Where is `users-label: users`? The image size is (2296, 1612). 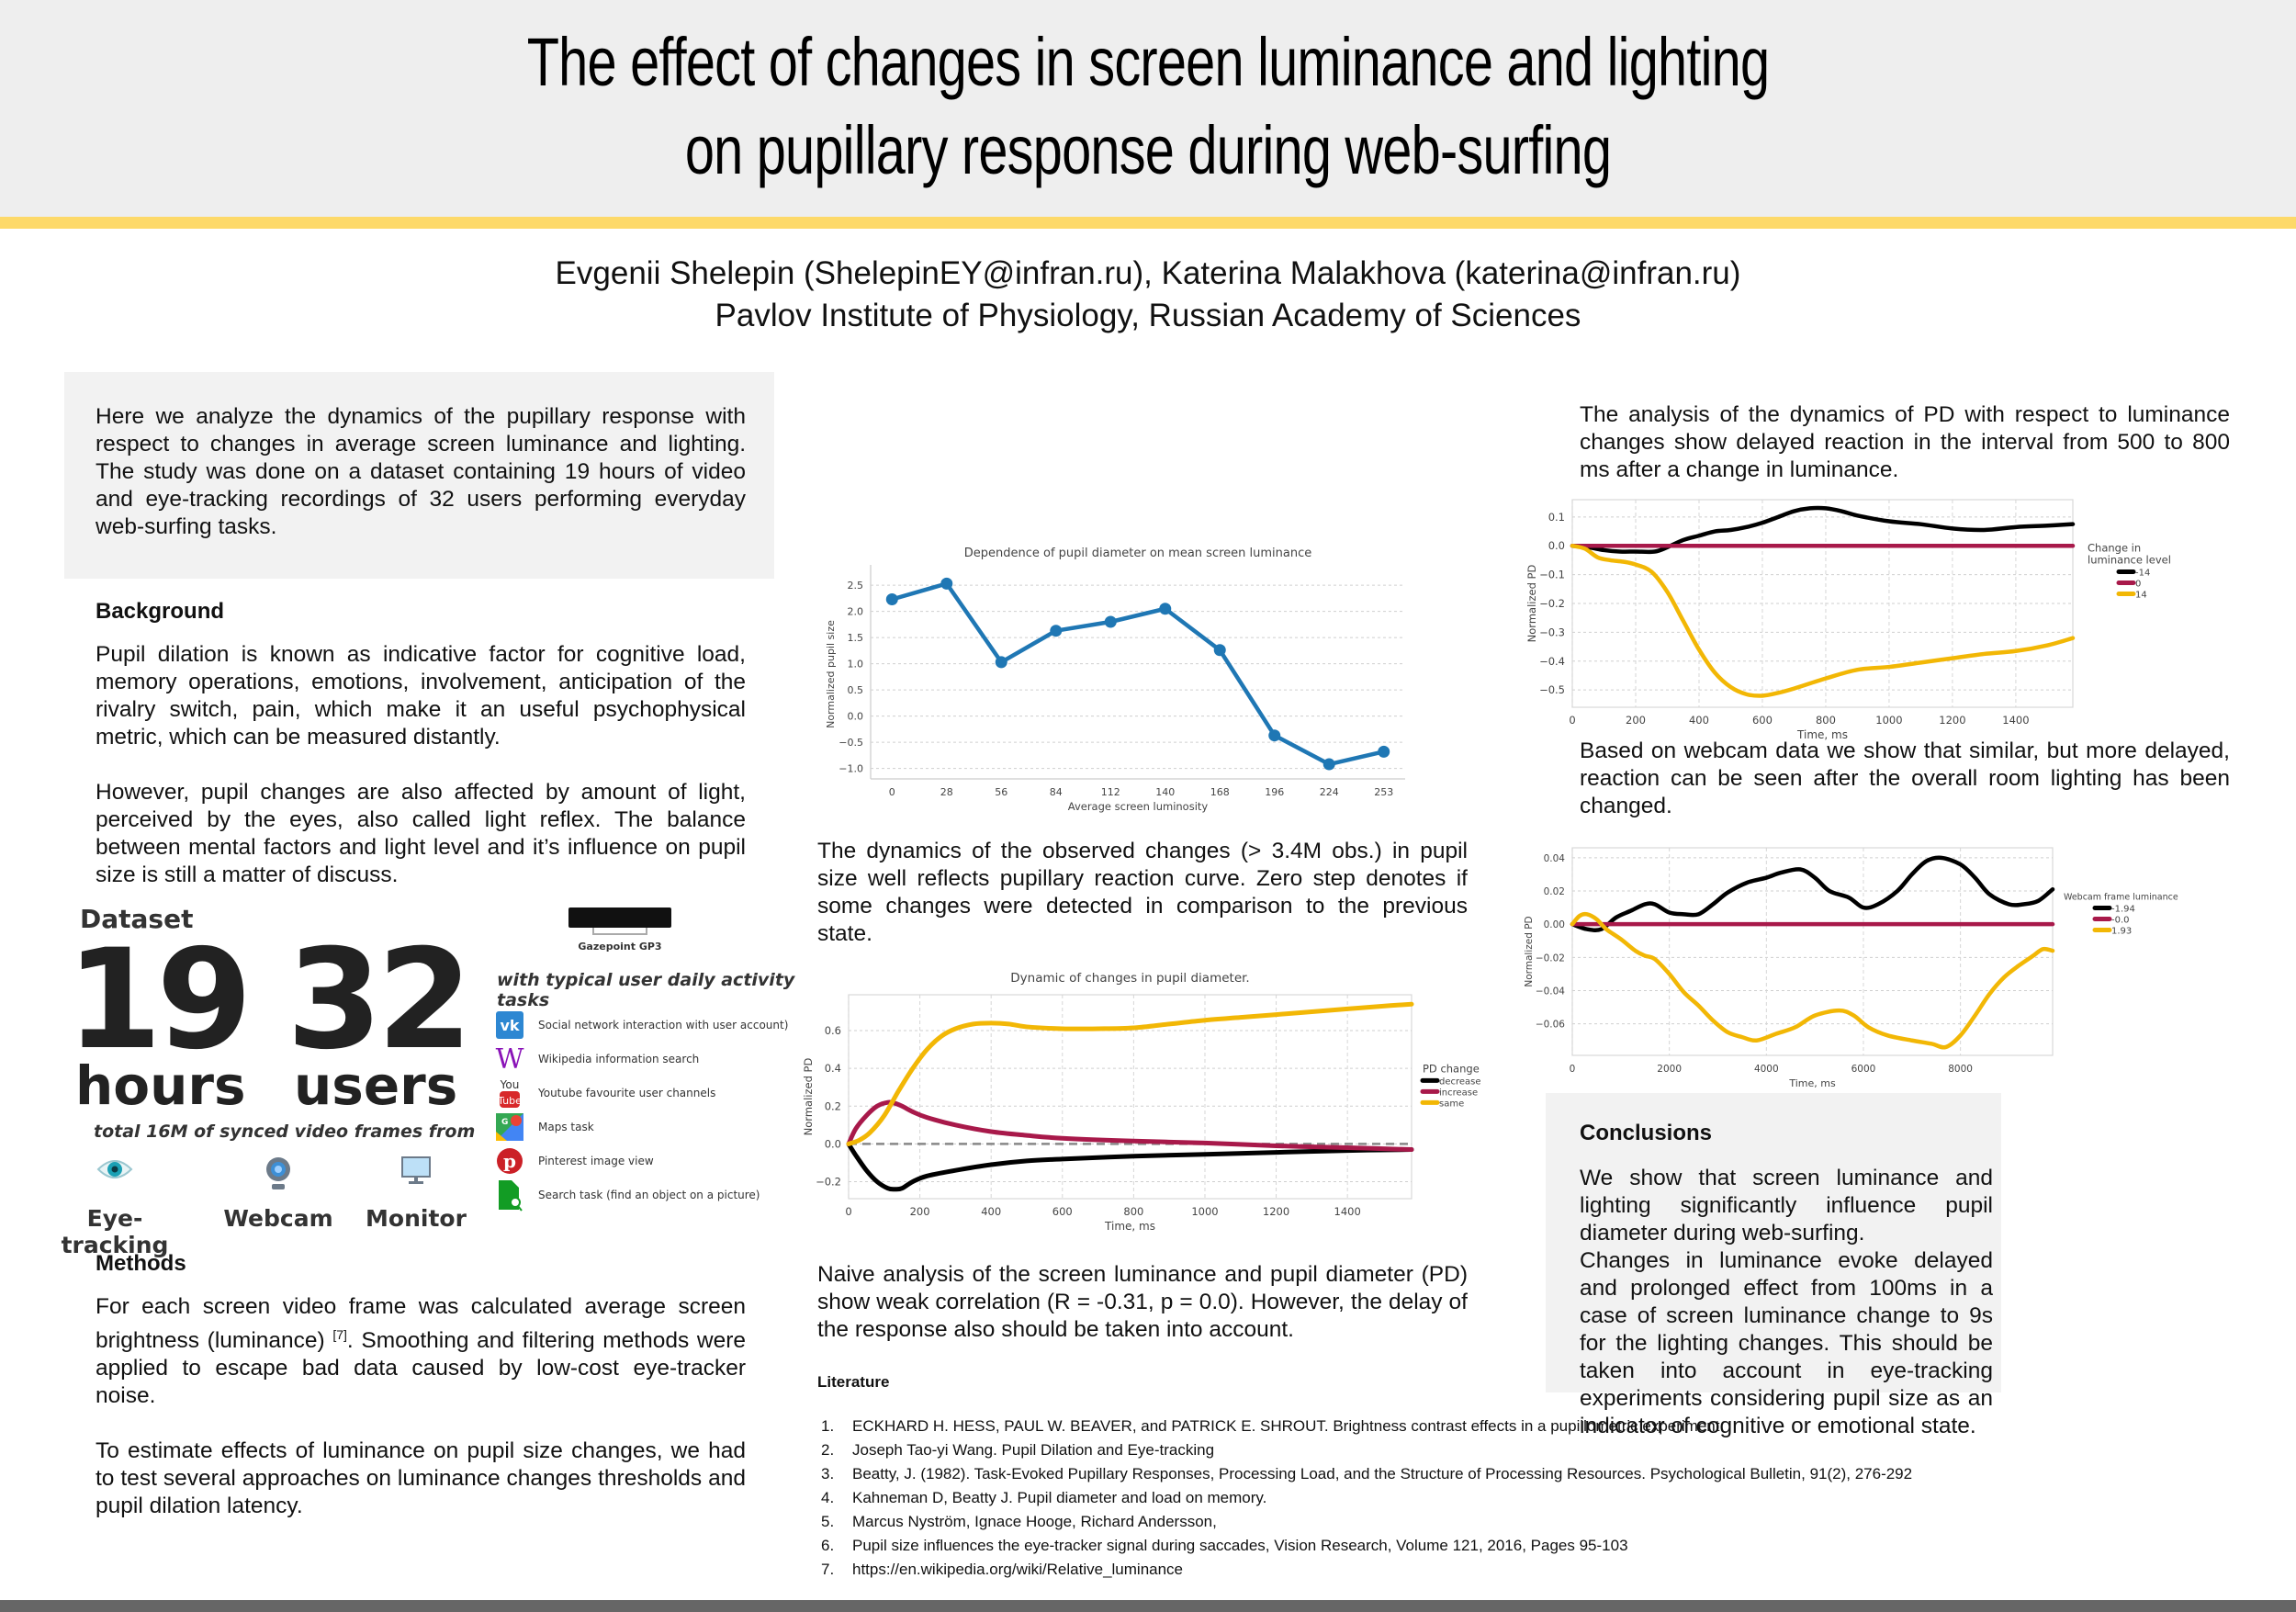
users-label: users is located at coordinates (376, 1085).